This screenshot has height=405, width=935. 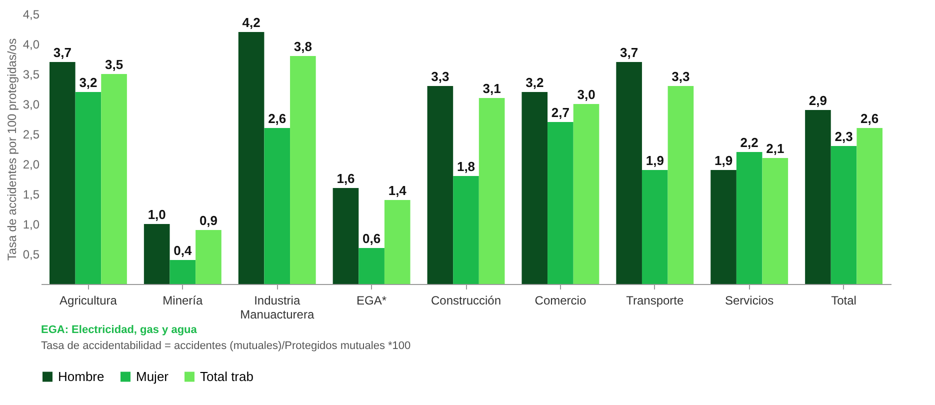 I want to click on y-tick-label: 0,5, so click(x=31, y=255).